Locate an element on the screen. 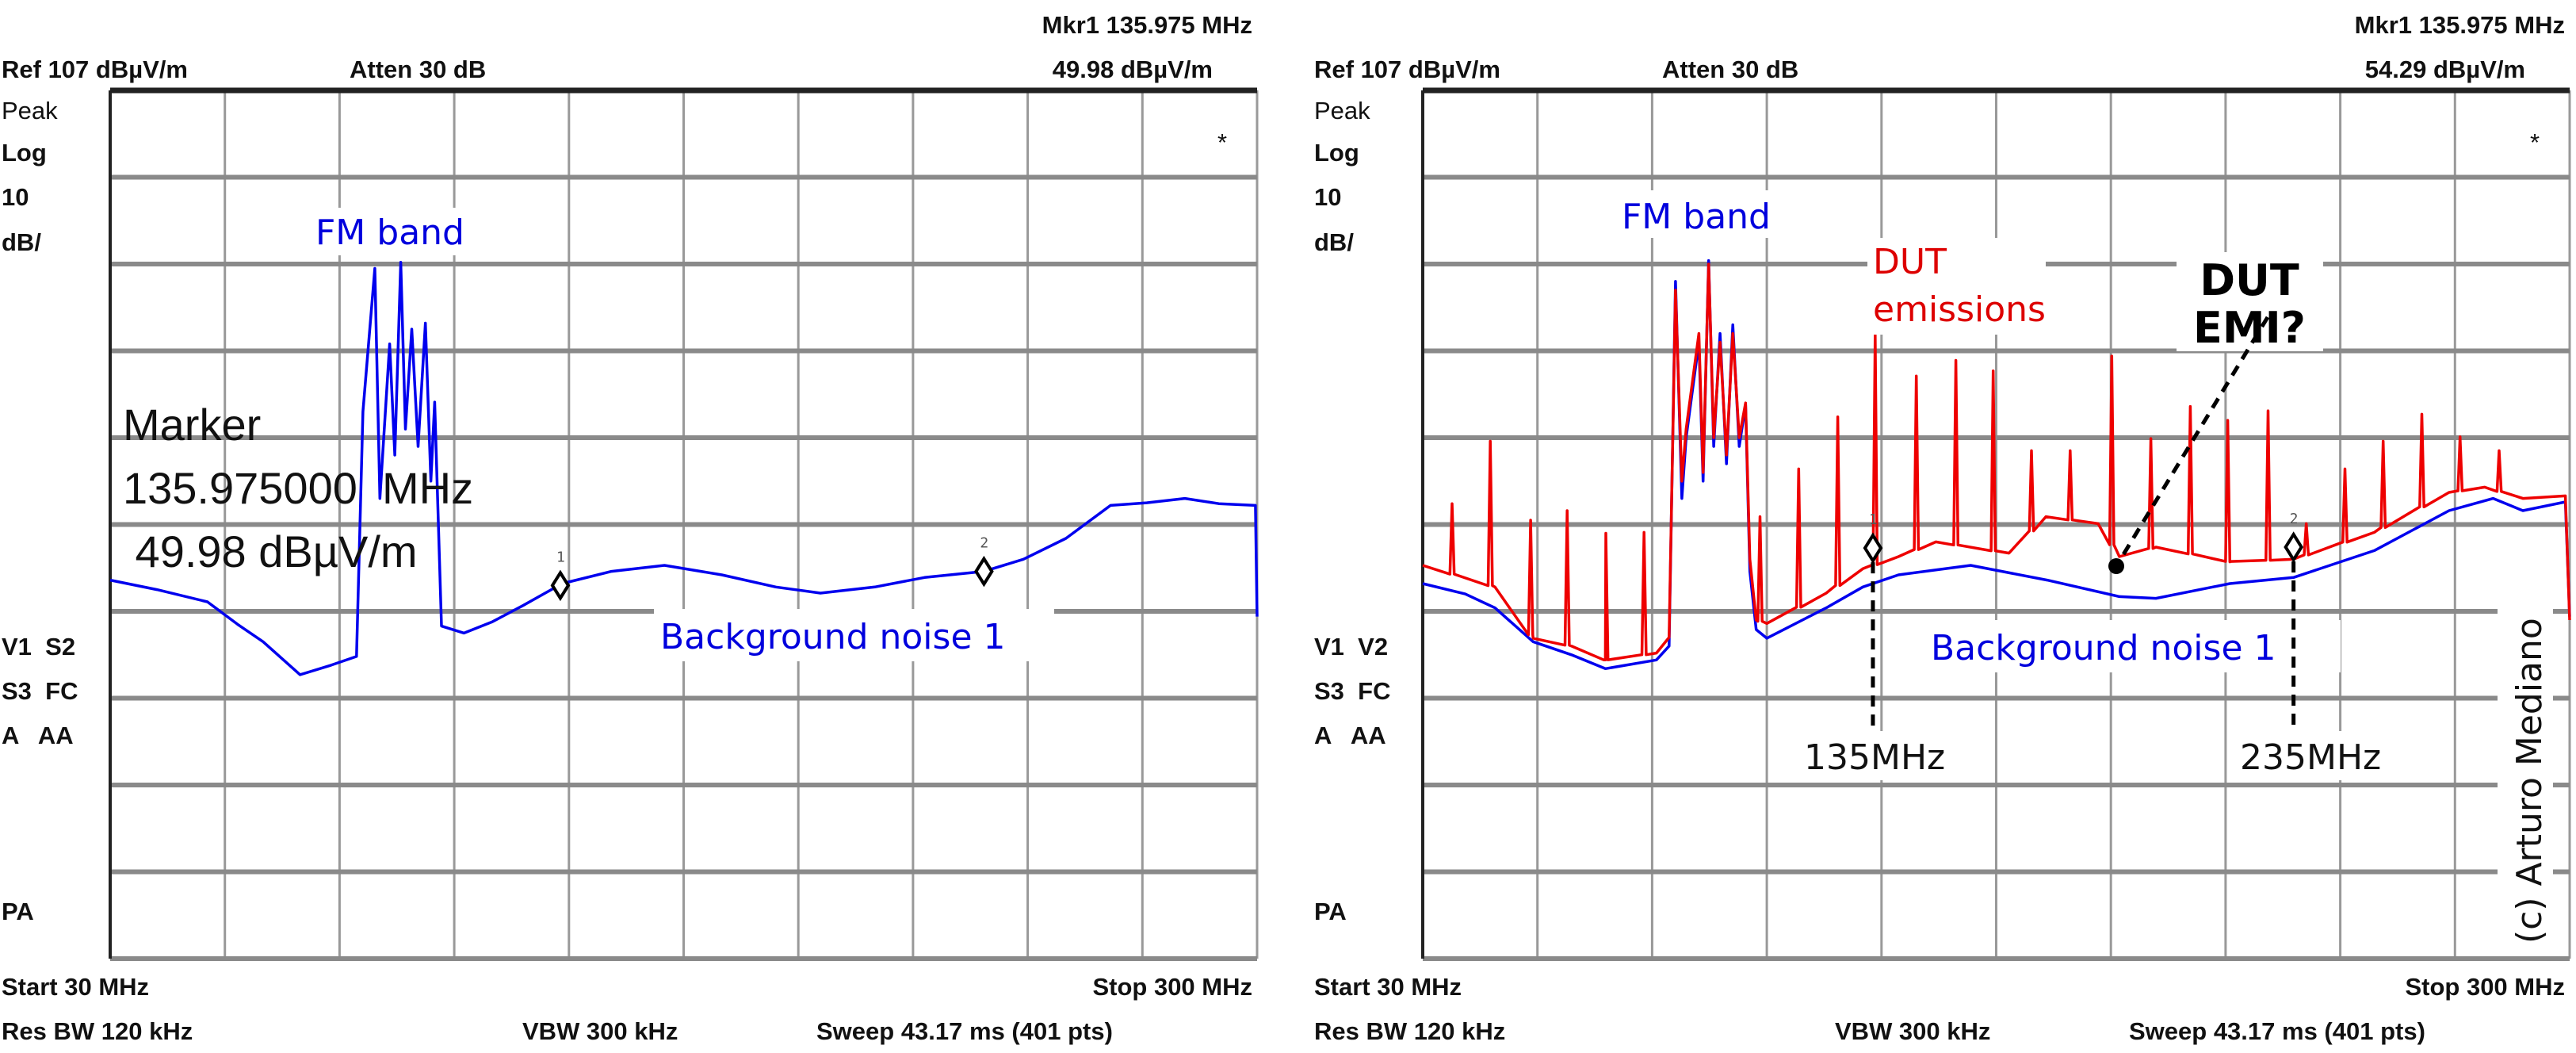 This screenshot has height=1053, width=2576. marker-level-readout: 54.29 dBµV/m is located at coordinates (2445, 69).